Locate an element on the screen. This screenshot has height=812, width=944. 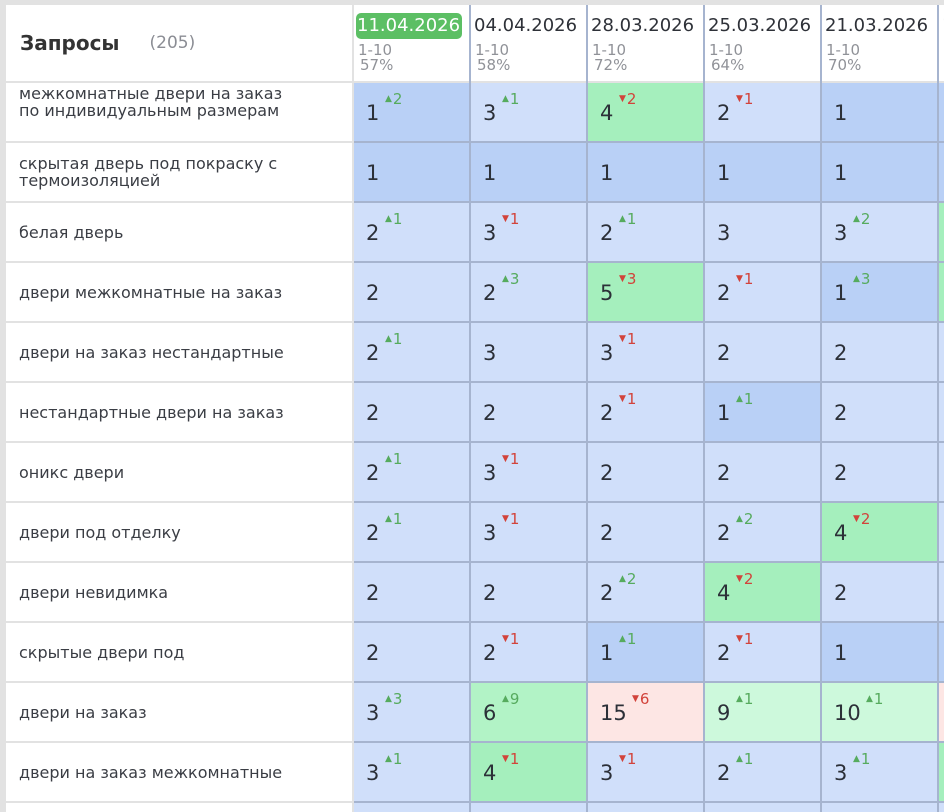
position-cell: 15 ▼6 is located at coordinates (645, 713).